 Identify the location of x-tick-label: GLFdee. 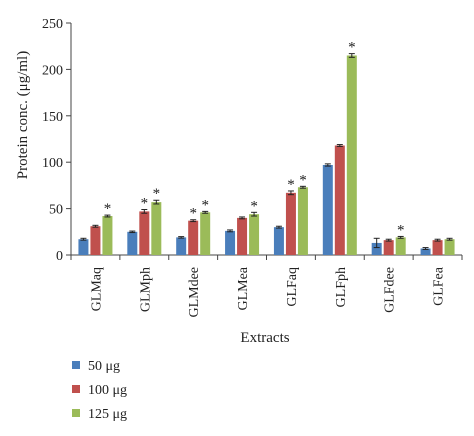
(390, 290).